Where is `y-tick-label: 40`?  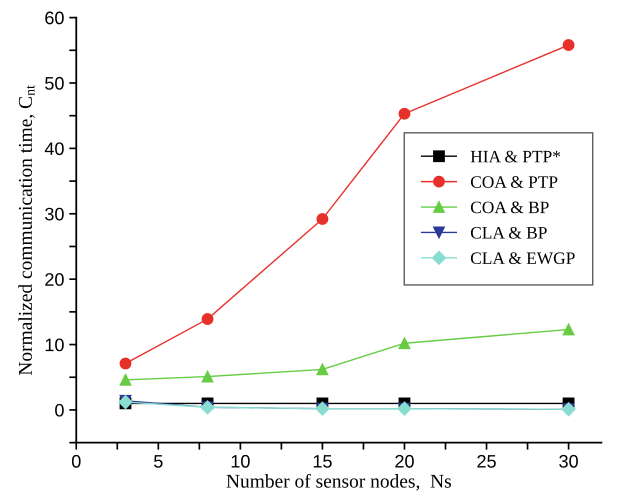
y-tick-label: 40 is located at coordinates (54, 149).